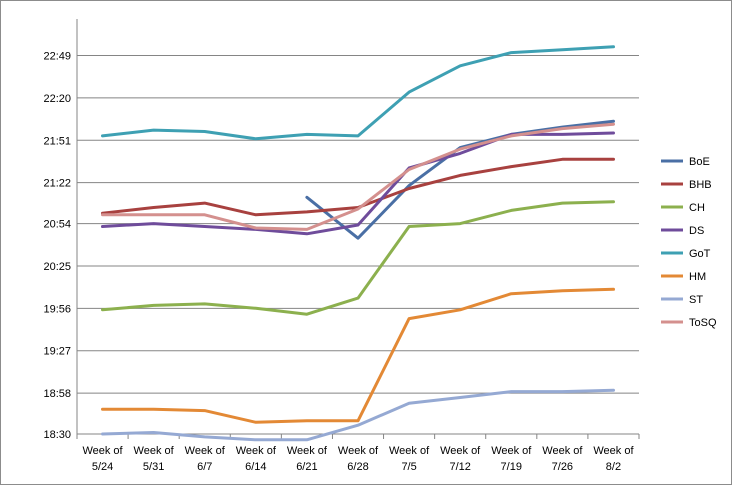 The image size is (732, 489). I want to click on legend-label: GoT, so click(700, 254).